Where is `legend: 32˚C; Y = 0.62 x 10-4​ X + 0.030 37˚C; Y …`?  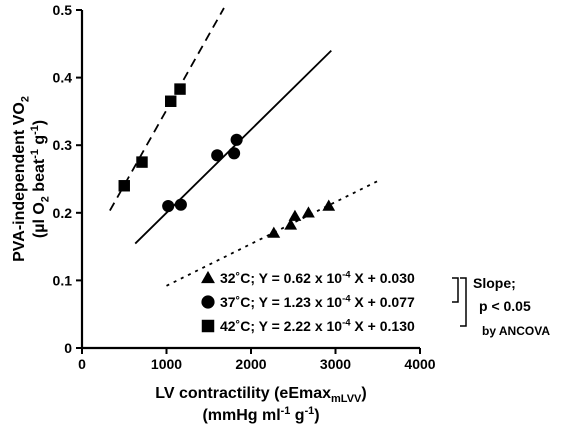
legend: 32˚C; Y = 0.62 x 10-4​ X + 0.030 37˚C; Y … is located at coordinates (308, 302).